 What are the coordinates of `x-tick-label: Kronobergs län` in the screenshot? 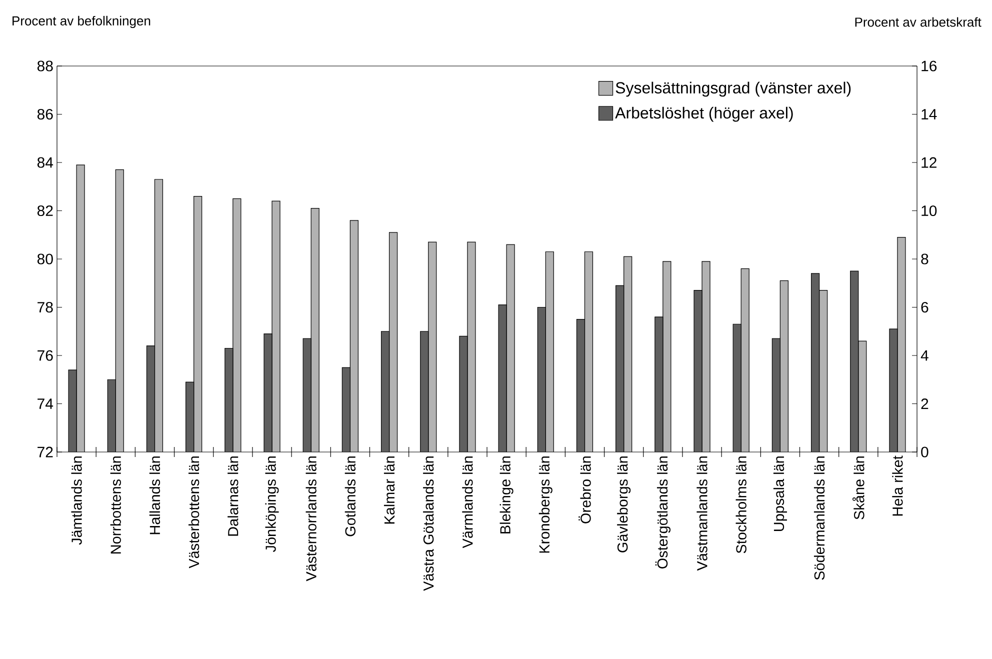 It's located at (545, 504).